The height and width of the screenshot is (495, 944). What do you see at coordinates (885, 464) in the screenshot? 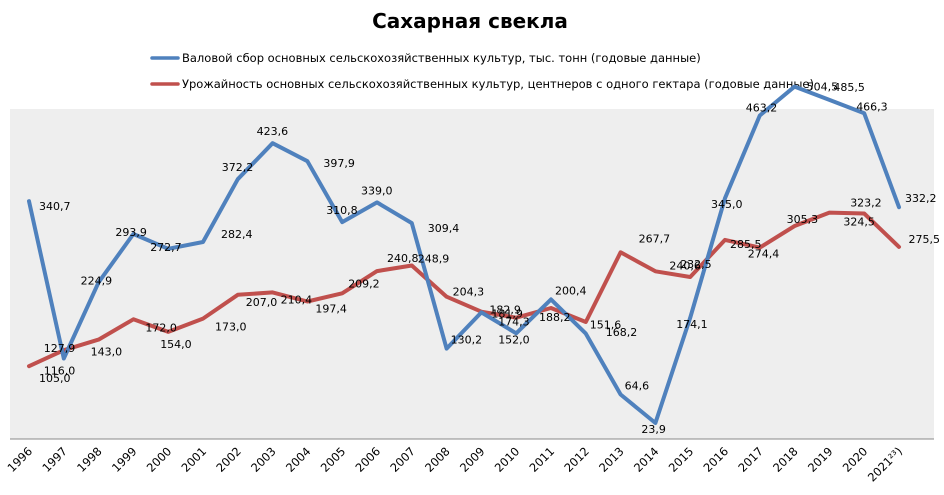
I see `x-tick-label-25: 2021²³)` at bounding box center [885, 464].